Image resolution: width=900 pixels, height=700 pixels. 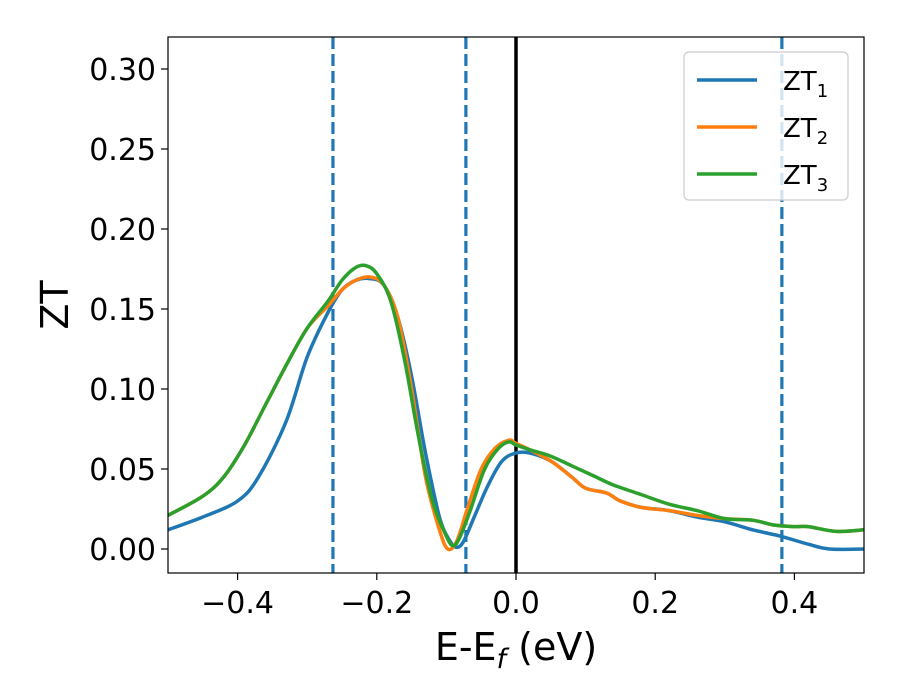 I want to click on y-axis-title: ZT, so click(x=55, y=305).